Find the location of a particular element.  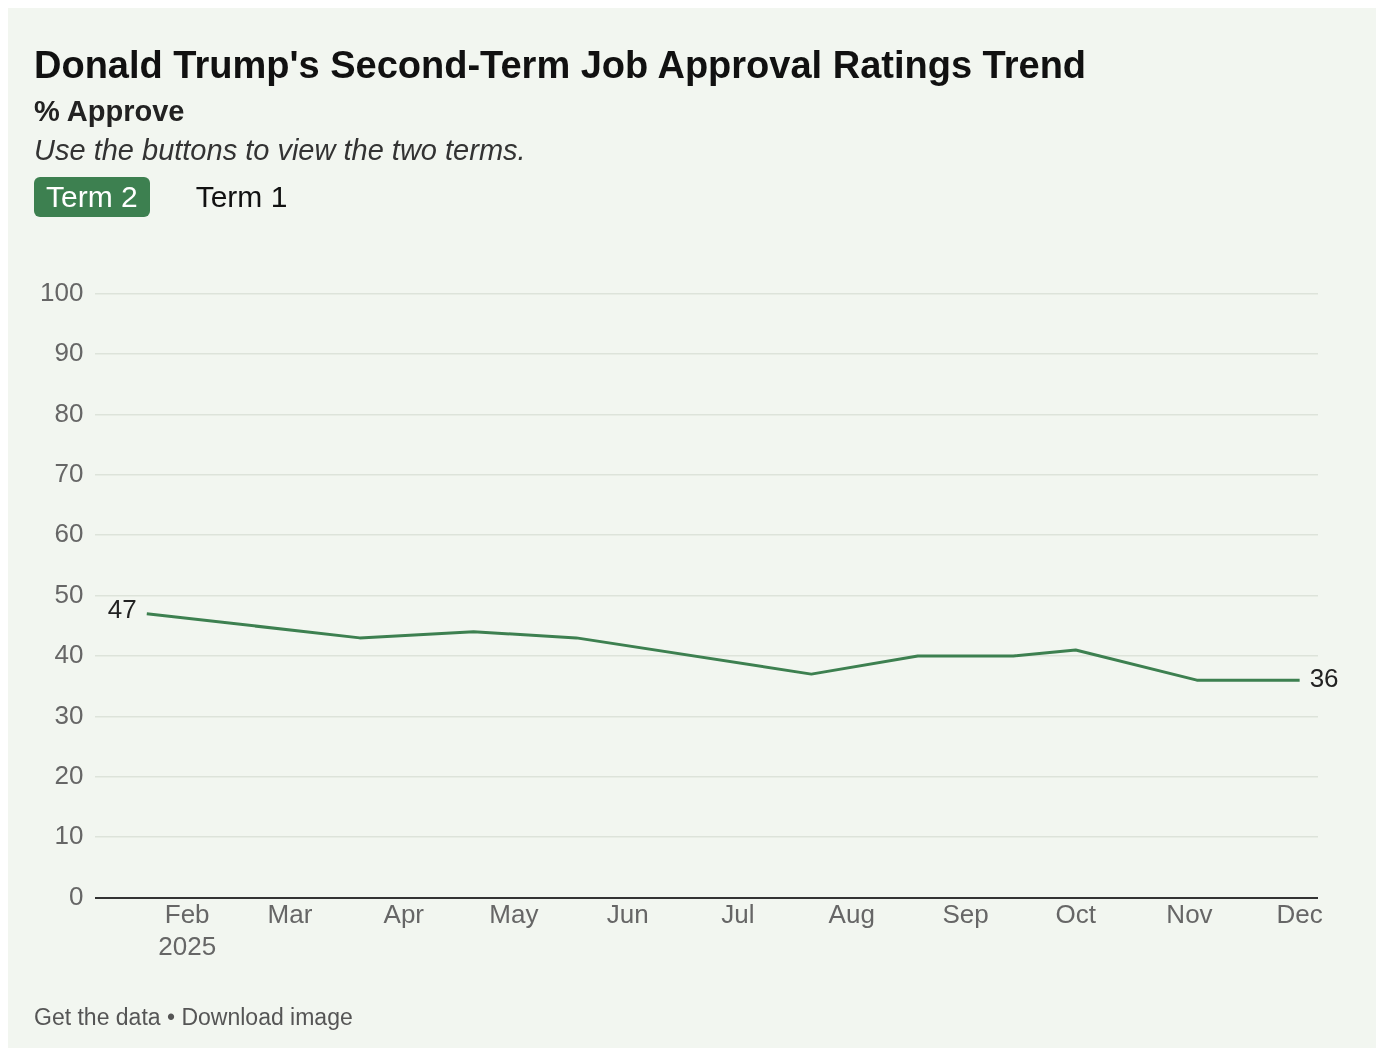

x-tick-label: Feb 2025 is located at coordinates (187, 930).